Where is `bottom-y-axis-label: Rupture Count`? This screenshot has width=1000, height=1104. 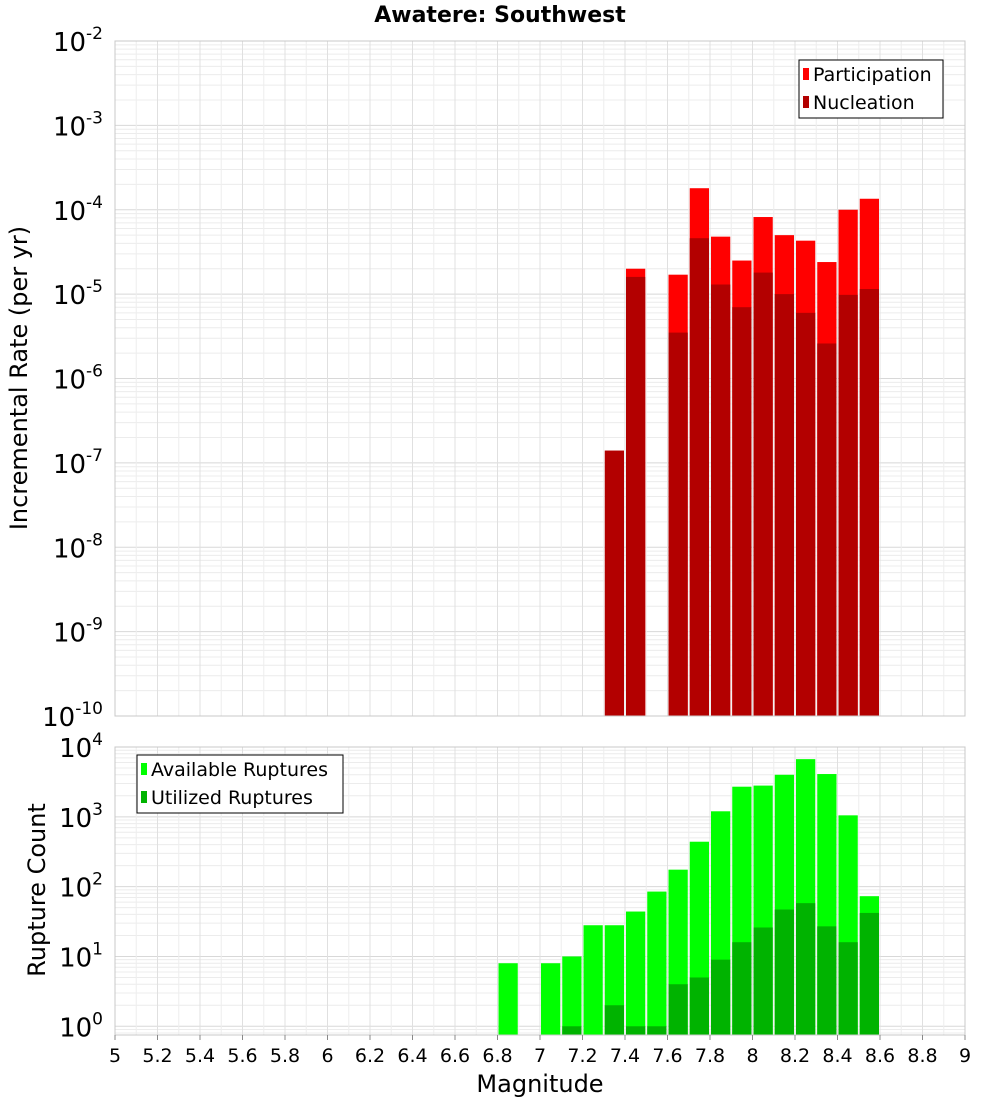
bottom-y-axis-label: Rupture Count is located at coordinates (37, 890).